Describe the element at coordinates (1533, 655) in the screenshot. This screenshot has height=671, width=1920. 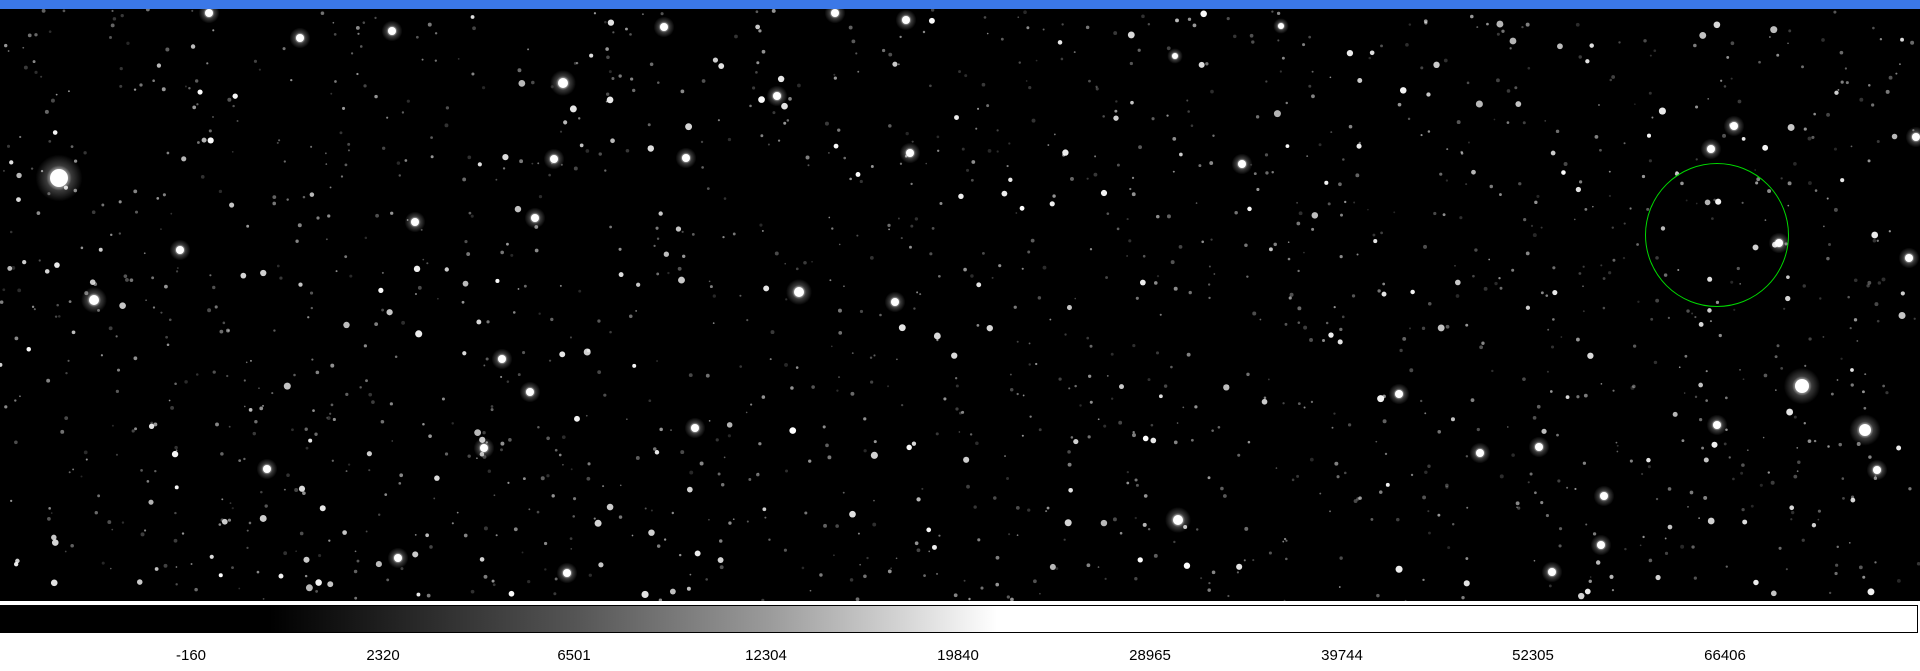
I see `colorbar-tick-label: 52305` at that location.